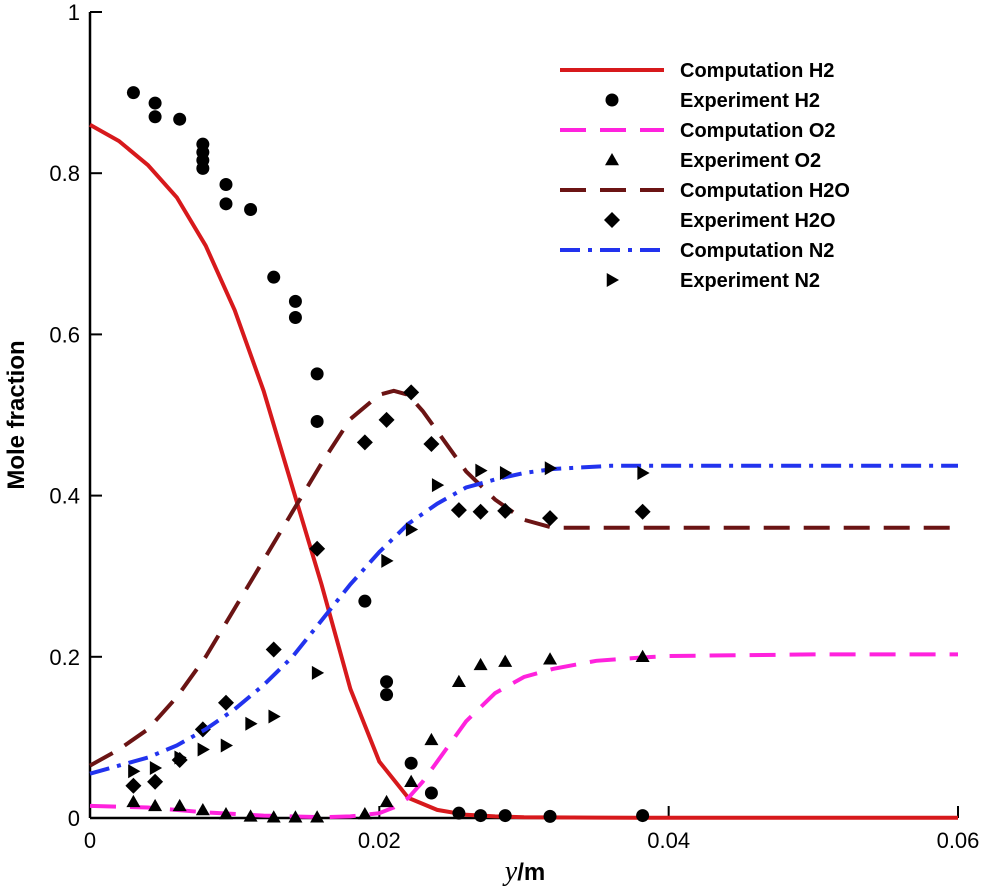  I want to click on legend-label: Computation O2, so click(758, 131).